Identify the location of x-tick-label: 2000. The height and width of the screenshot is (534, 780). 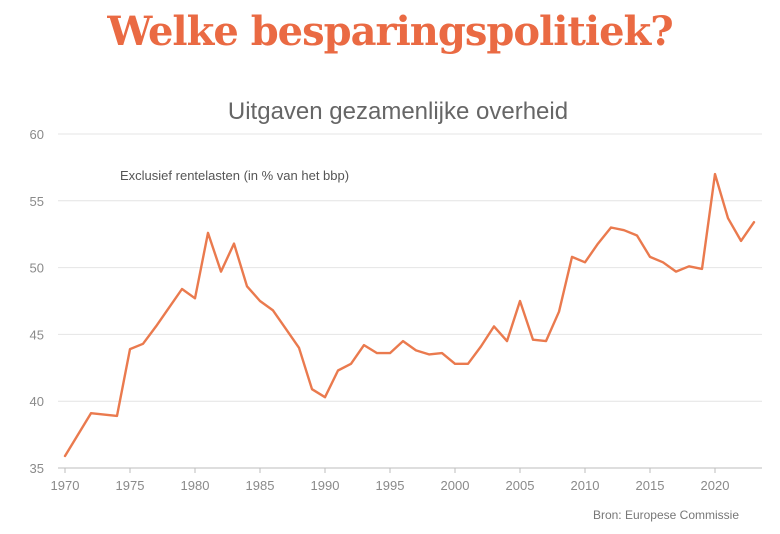
(455, 485).